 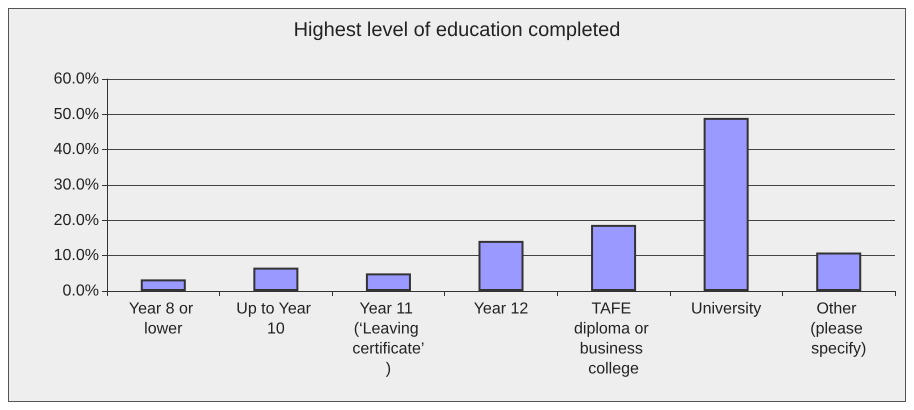 I want to click on x-tick-label: Other (please specify), so click(x=839, y=329).